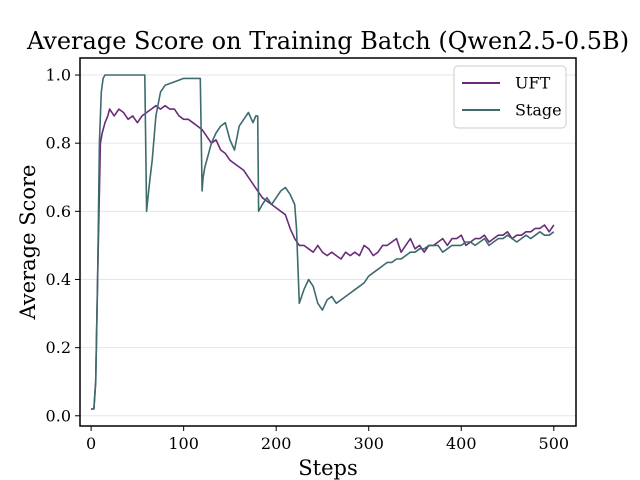  What do you see at coordinates (276, 443) in the screenshot?
I see `x-tick-label: 200` at bounding box center [276, 443].